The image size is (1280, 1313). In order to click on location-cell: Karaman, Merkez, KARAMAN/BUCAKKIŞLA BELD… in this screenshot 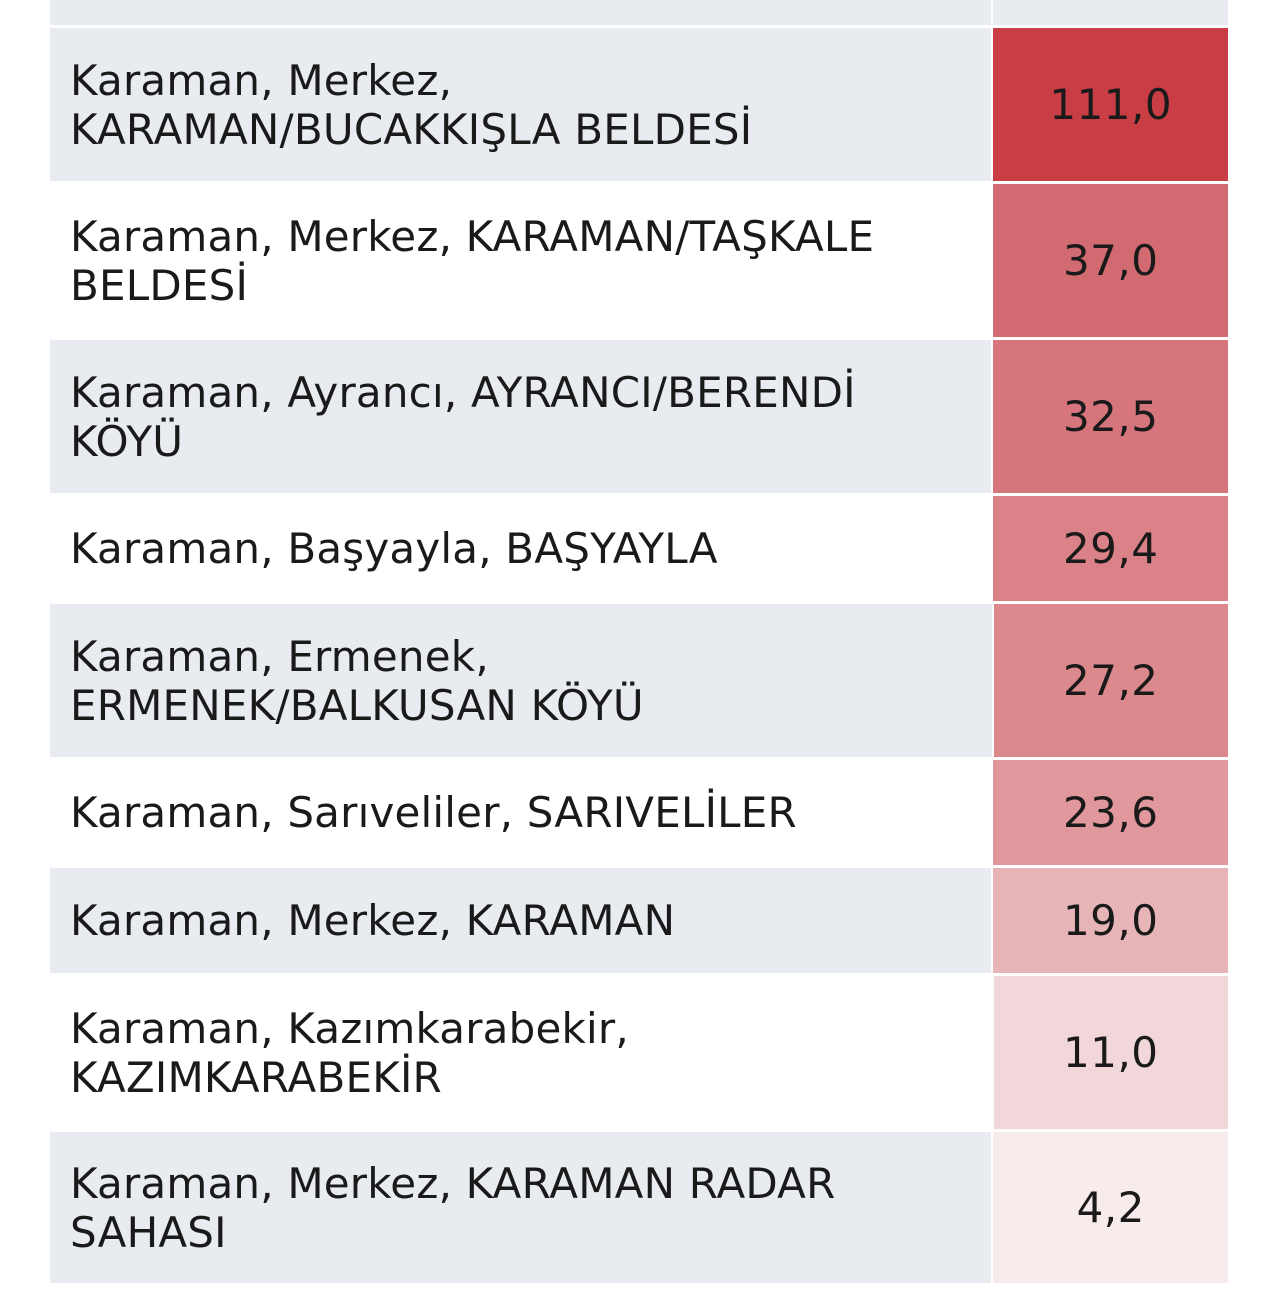, I will do `click(521, 104)`.